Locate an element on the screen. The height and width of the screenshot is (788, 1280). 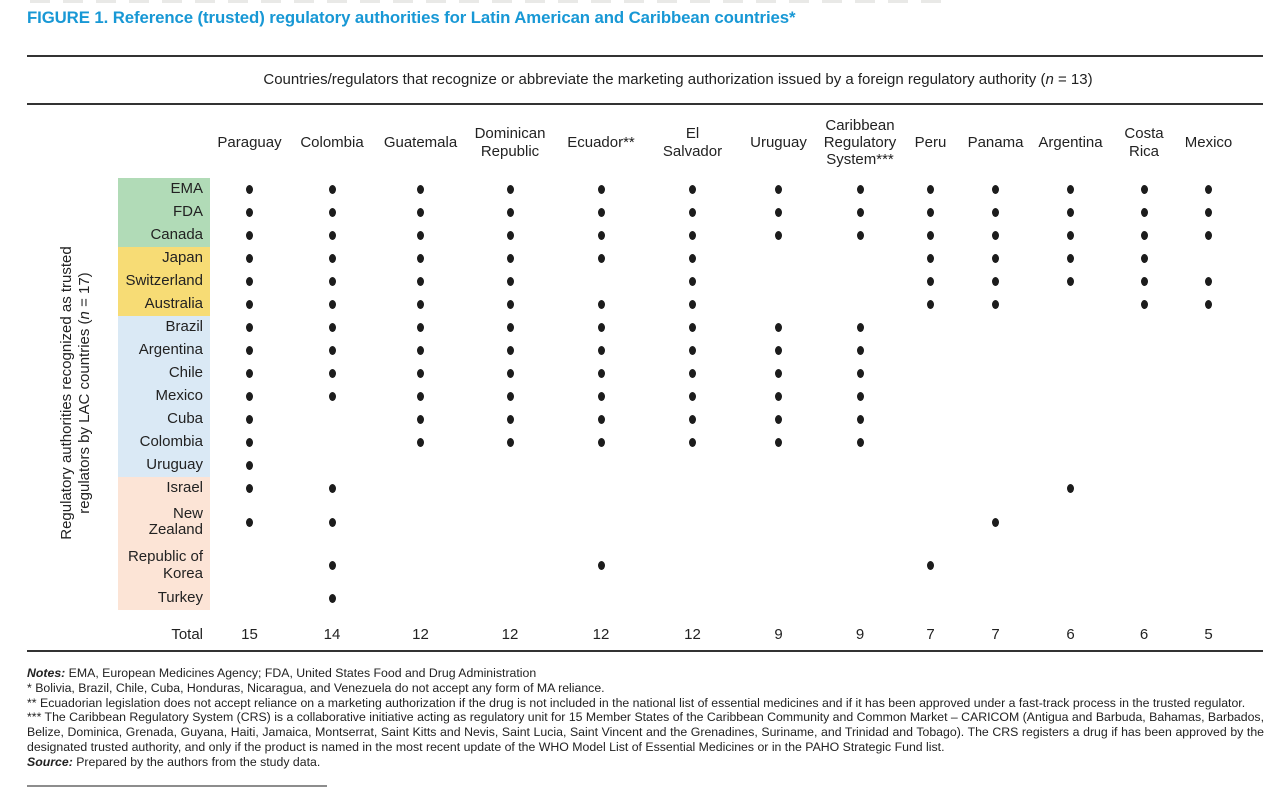
row-label-cell: Brazil is located at coordinates (118, 327).